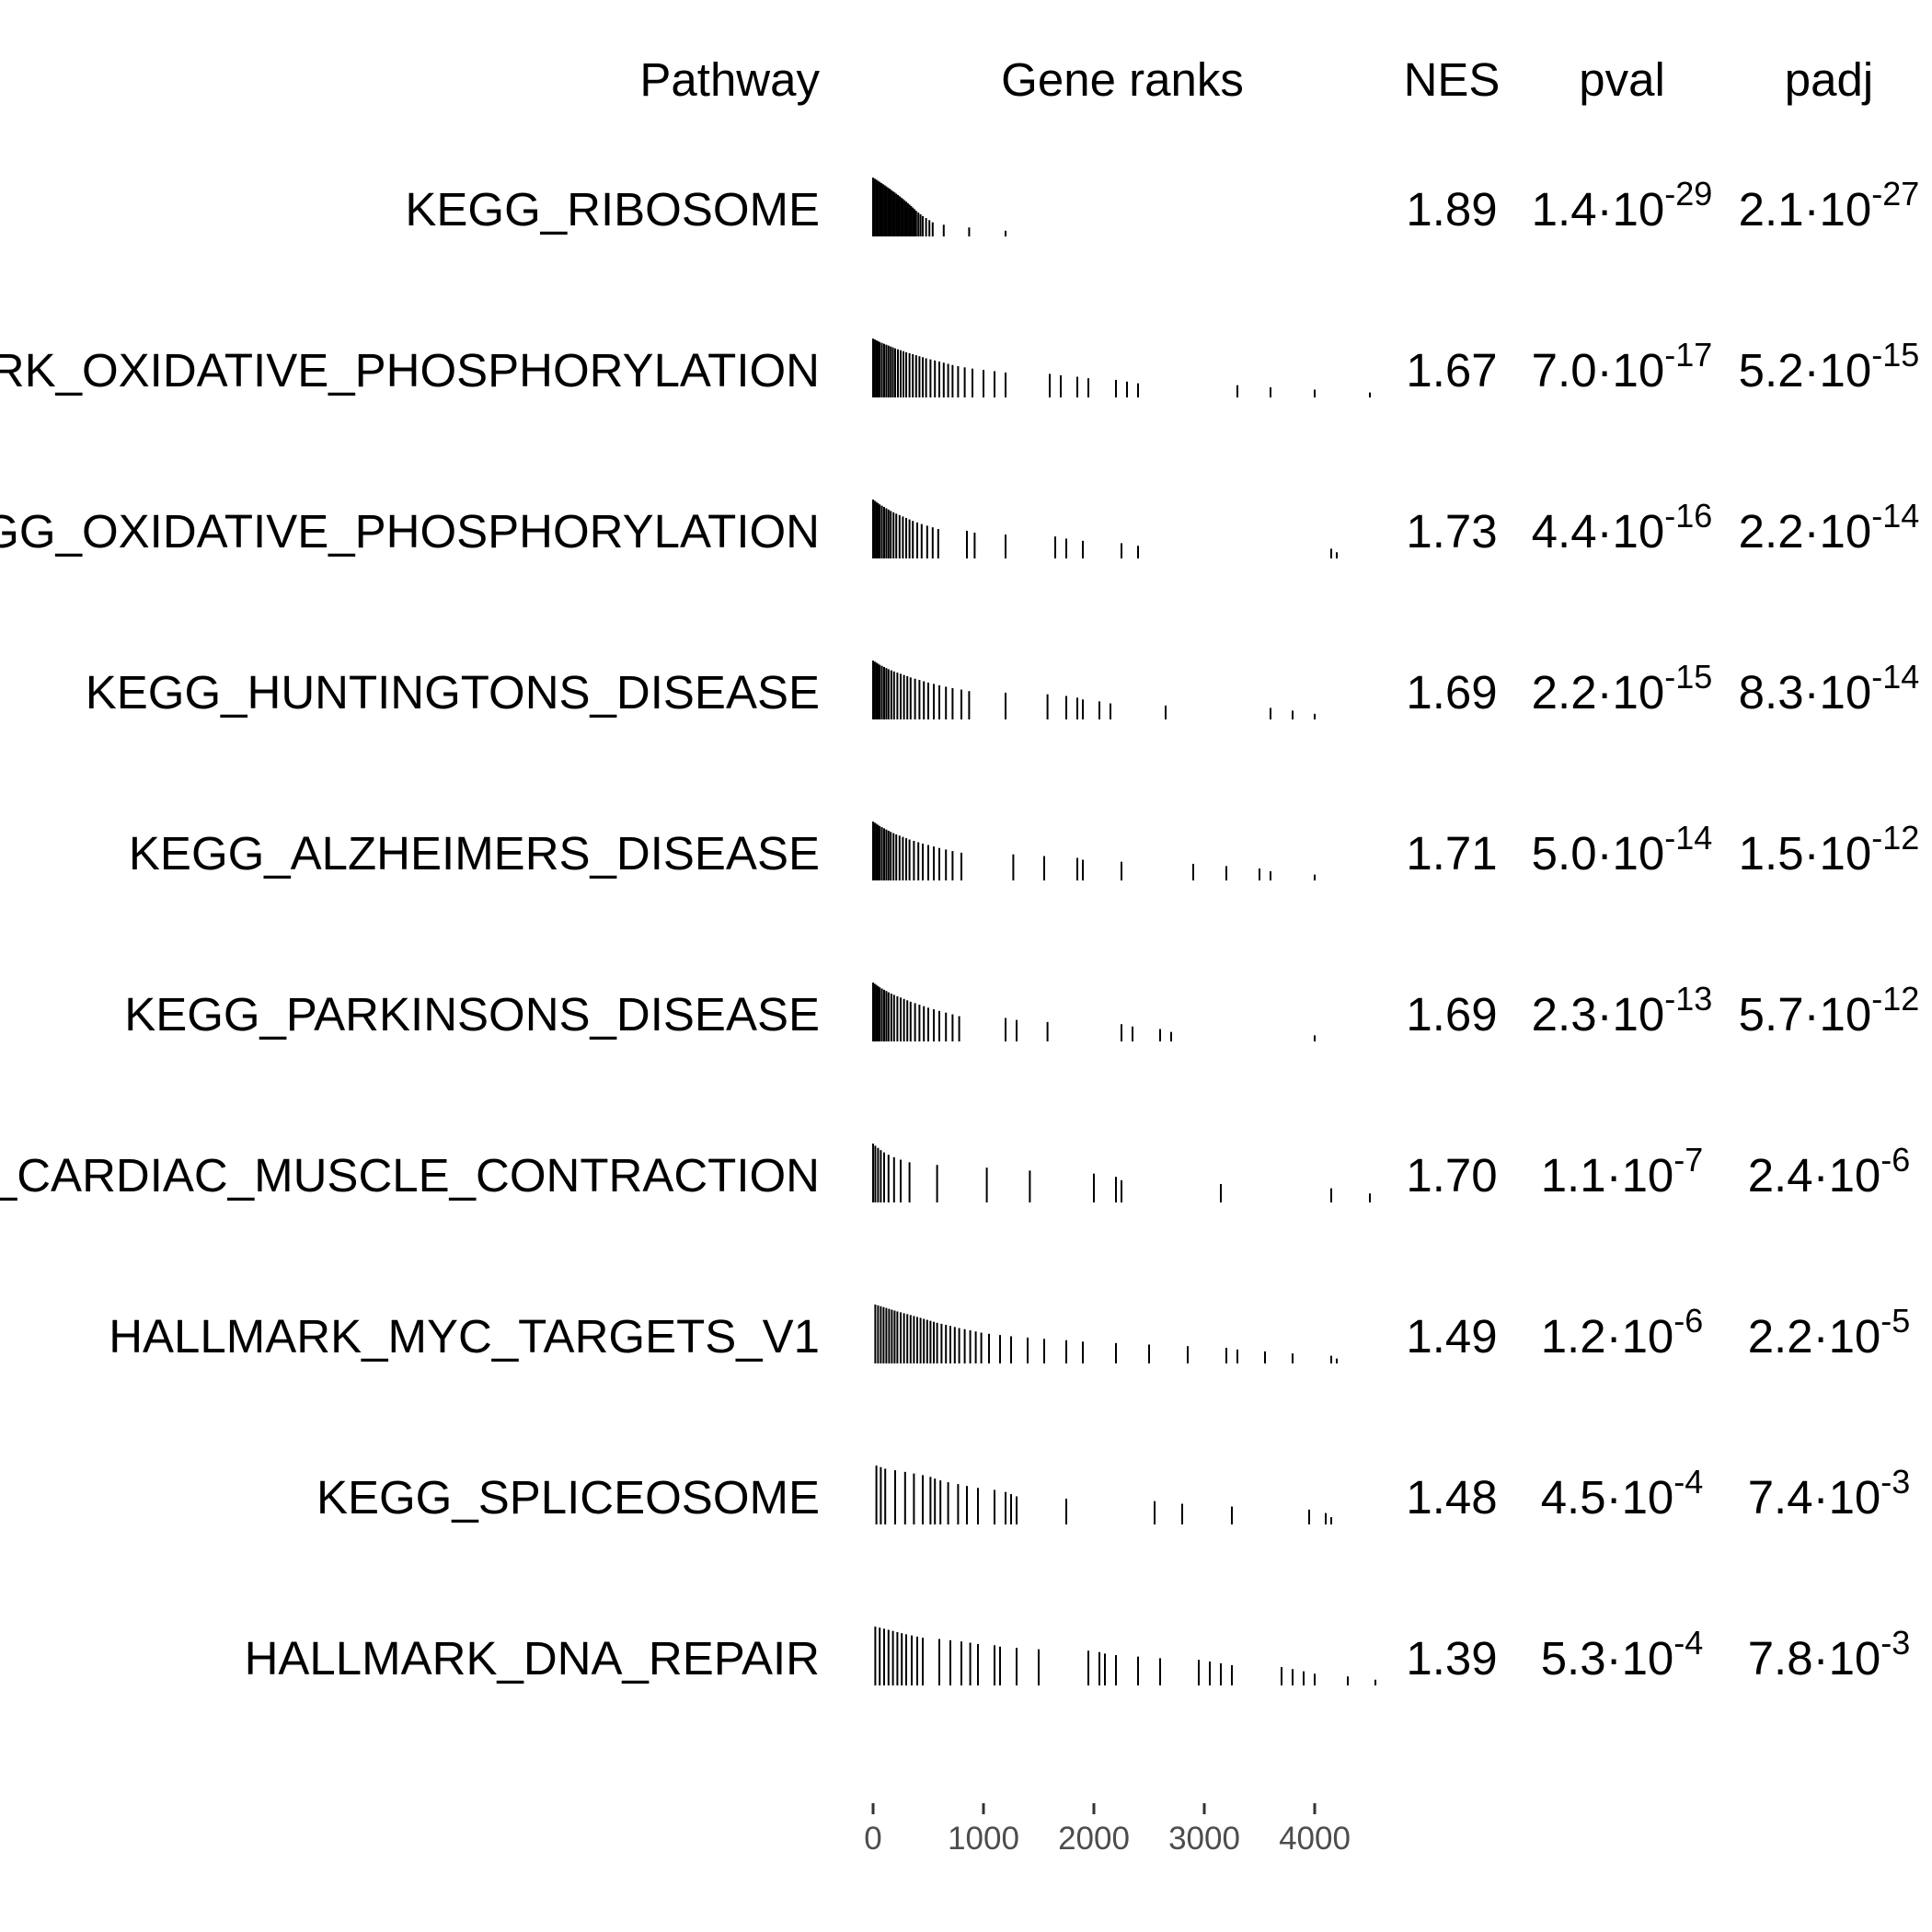 The image size is (1932, 1932). Describe the element at coordinates (532, 1658) in the screenshot. I see `pathway-name: HALLMARK_DNA_REPAIR` at that location.